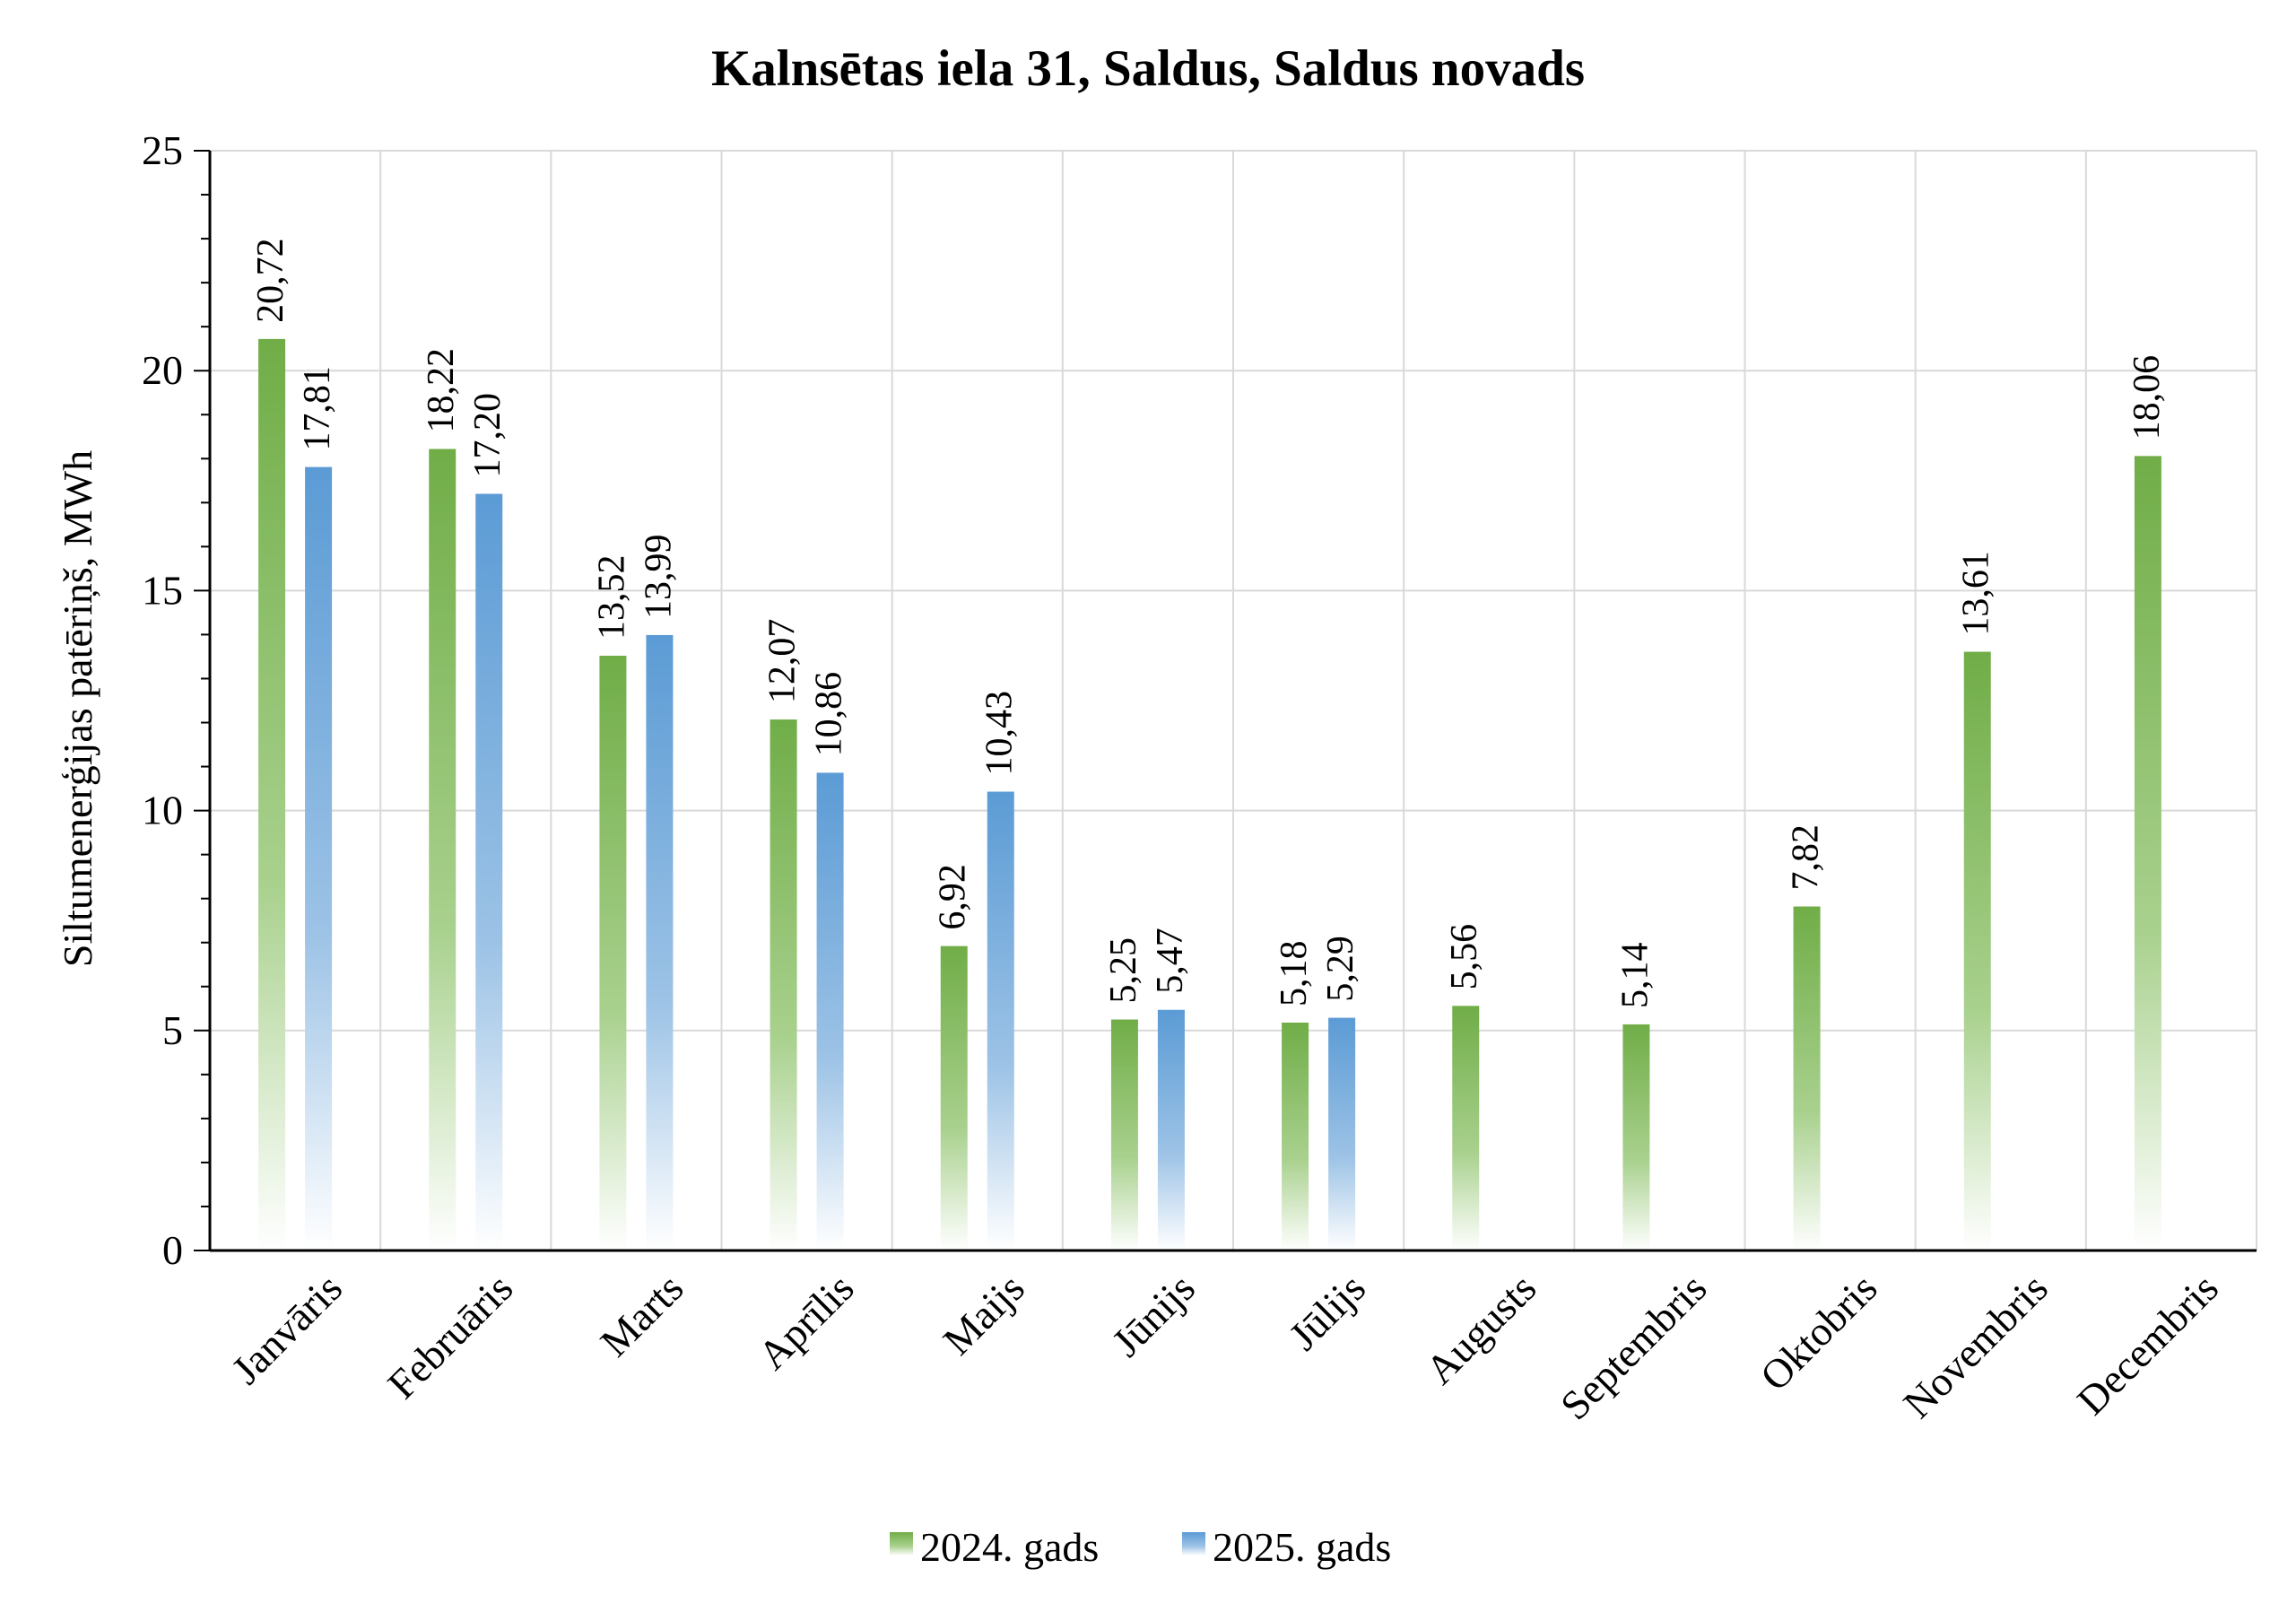 Image resolution: width=2296 pixels, height=1612 pixels. What do you see at coordinates (1170, 961) in the screenshot?
I see `data-label: 5,47` at bounding box center [1170, 961].